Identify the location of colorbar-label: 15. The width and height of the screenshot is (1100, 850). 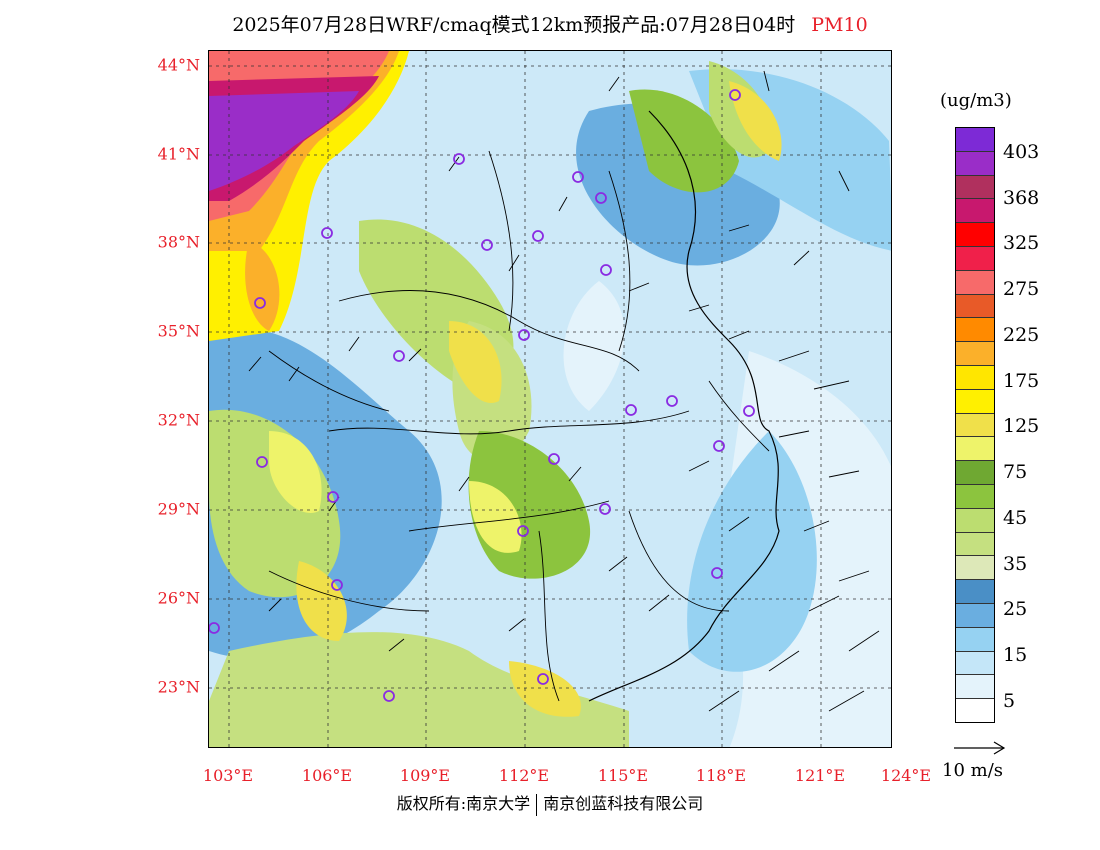
(1015, 655).